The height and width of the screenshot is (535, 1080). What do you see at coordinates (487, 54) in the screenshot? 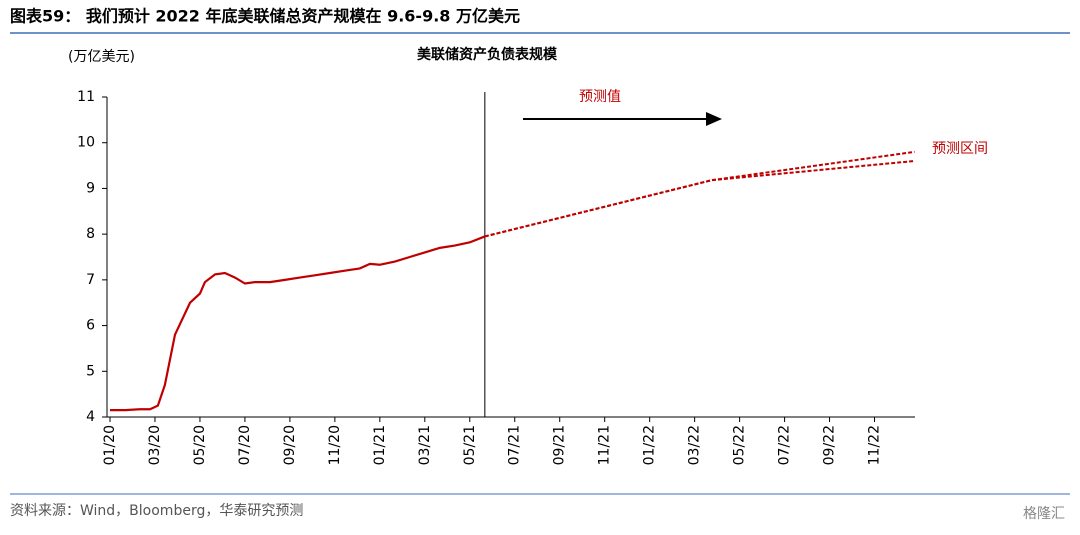
I see `chart-title: 美联储资产负债表规模` at bounding box center [487, 54].